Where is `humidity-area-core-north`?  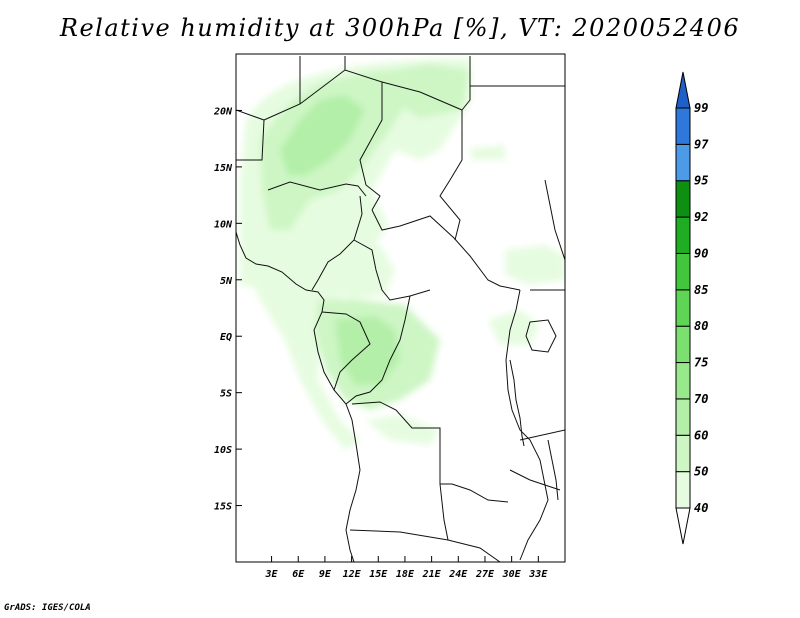 humidity-area-core-north is located at coordinates (322, 135).